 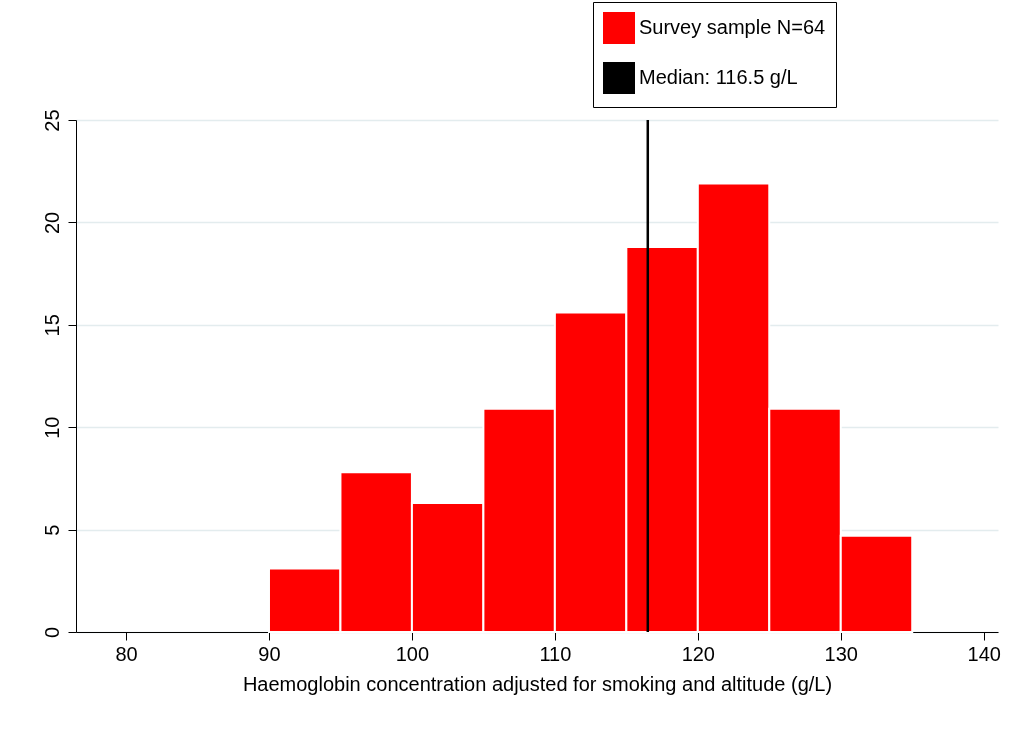 What do you see at coordinates (51, 427) in the screenshot?
I see `y-tick-label: 10` at bounding box center [51, 427].